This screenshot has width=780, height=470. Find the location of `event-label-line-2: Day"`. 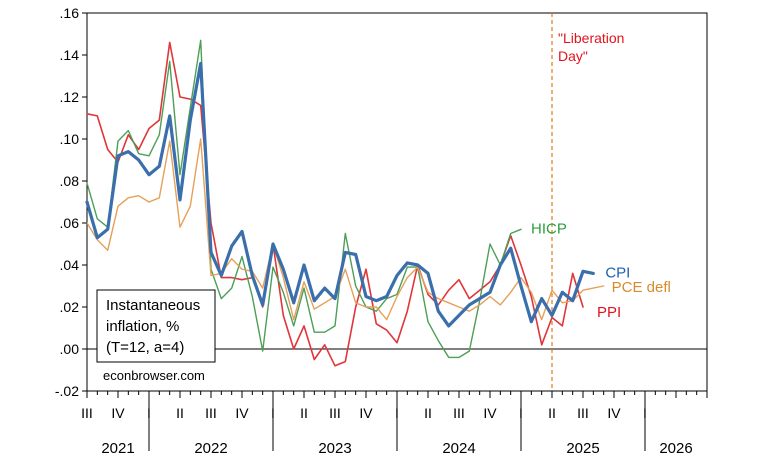

event-label-line-2: Day" is located at coordinates (573, 56).